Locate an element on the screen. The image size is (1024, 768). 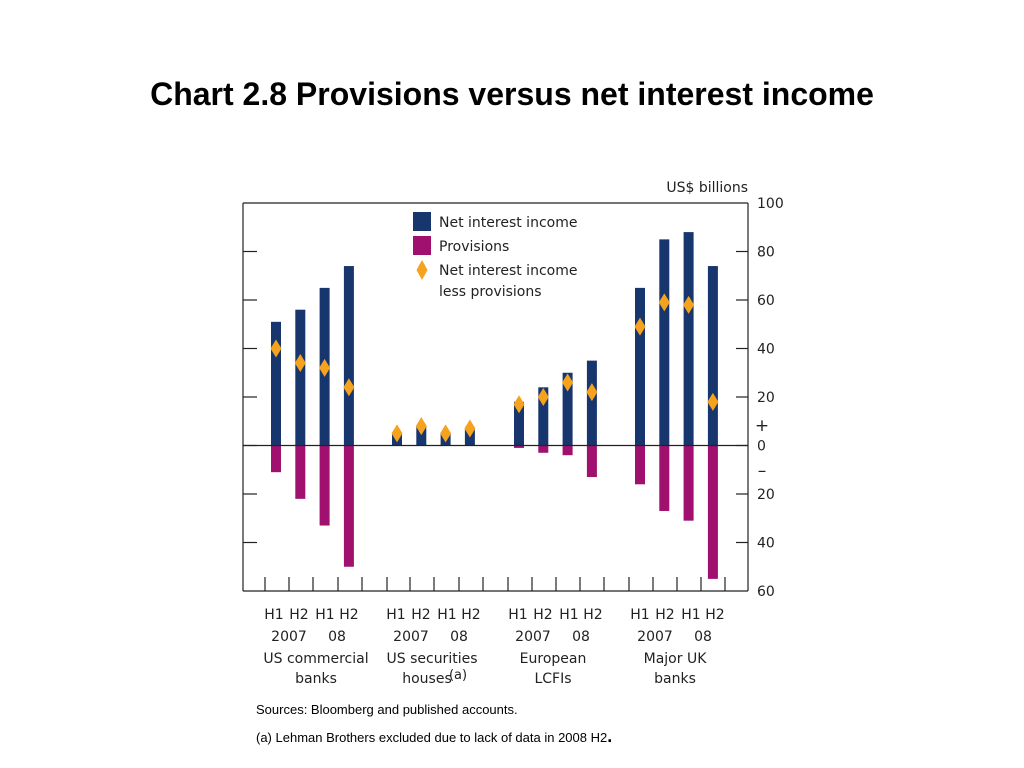
x-group-label: houses is located at coordinates (427, 679).